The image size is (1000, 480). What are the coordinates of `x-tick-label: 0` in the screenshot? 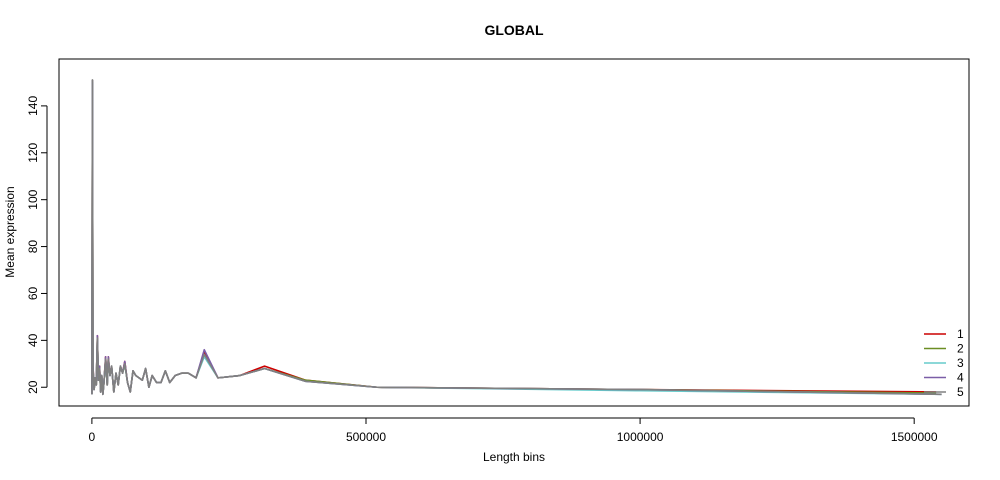 It's located at (92, 437).